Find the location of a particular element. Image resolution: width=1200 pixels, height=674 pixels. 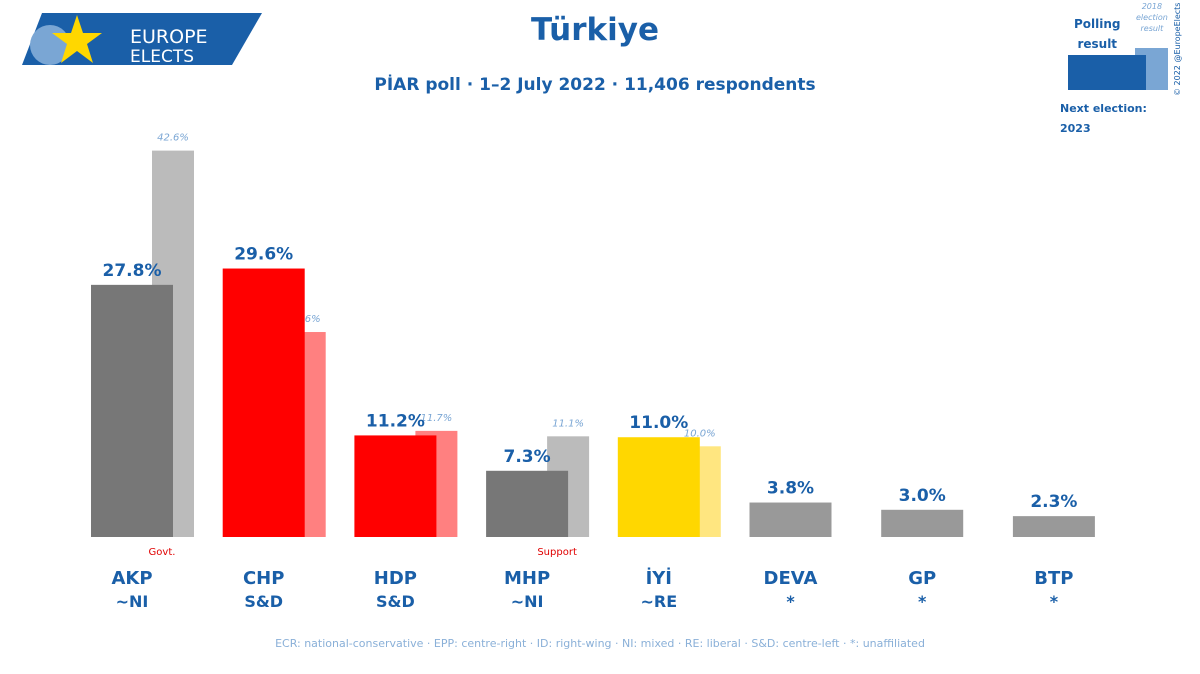

logo-line1: EUROPE is located at coordinates (169, 37).